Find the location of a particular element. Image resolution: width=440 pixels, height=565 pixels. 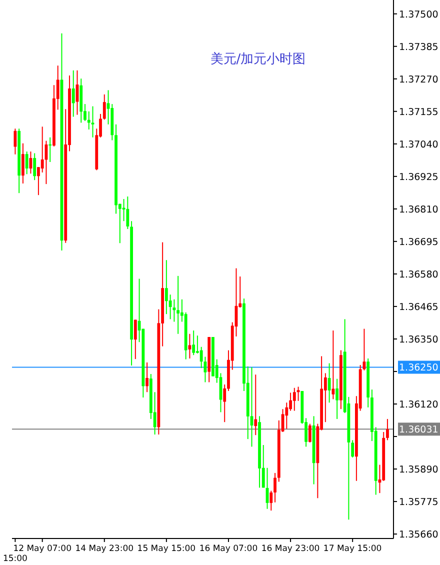

x-tick-label: 17 May 15:00 is located at coordinates (352, 549).